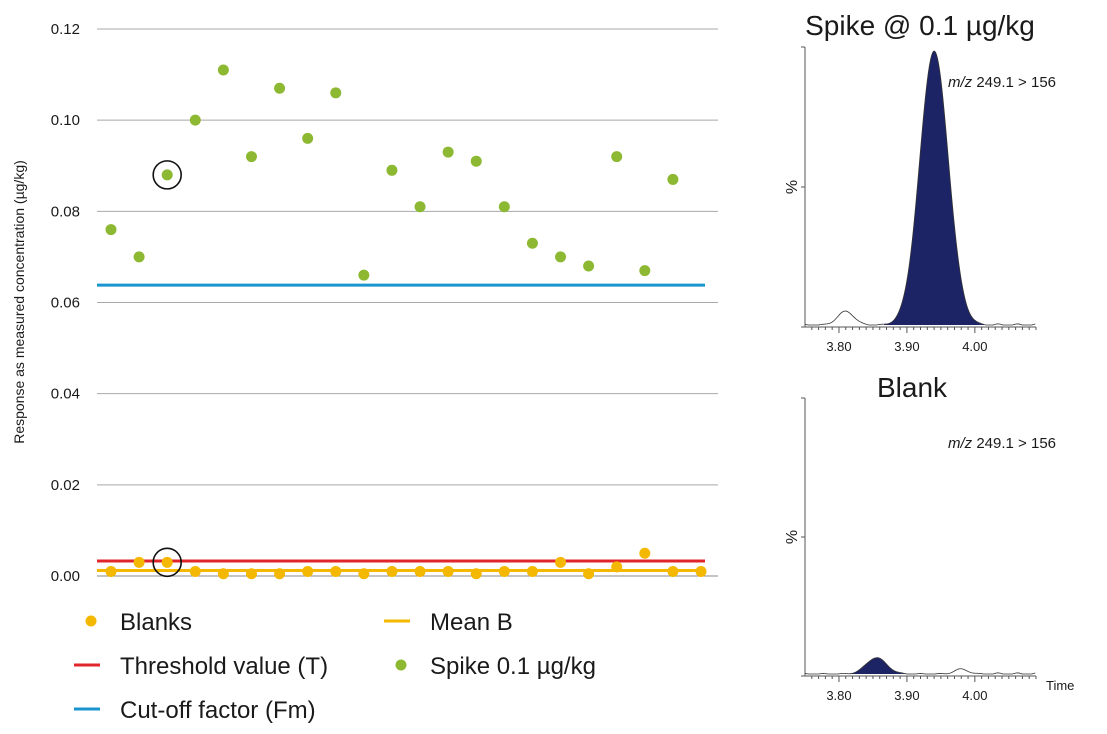 The height and width of the screenshot is (734, 1107). Describe the element at coordinates (65, 120) in the screenshot. I see `y-tick-label: 0.10` at that location.